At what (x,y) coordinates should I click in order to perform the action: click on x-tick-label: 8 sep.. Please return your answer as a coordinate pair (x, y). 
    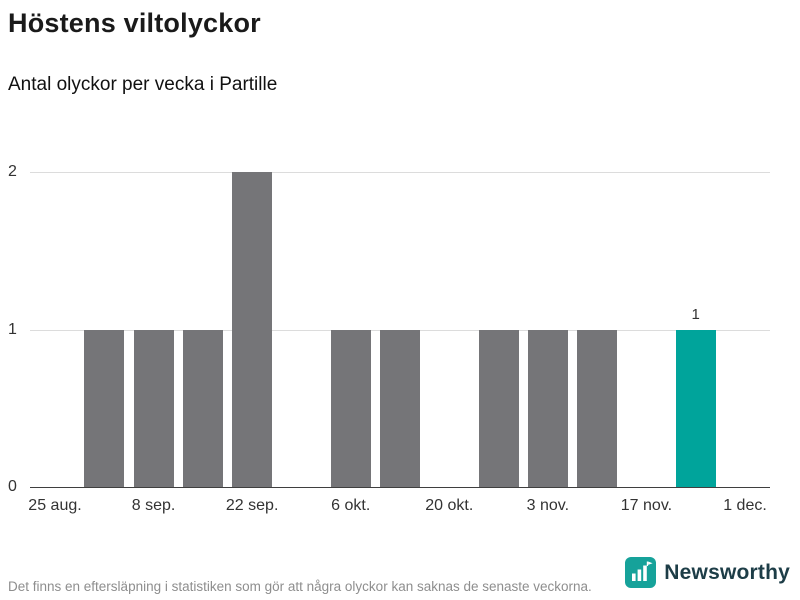
    Looking at the image, I should click on (153, 505).